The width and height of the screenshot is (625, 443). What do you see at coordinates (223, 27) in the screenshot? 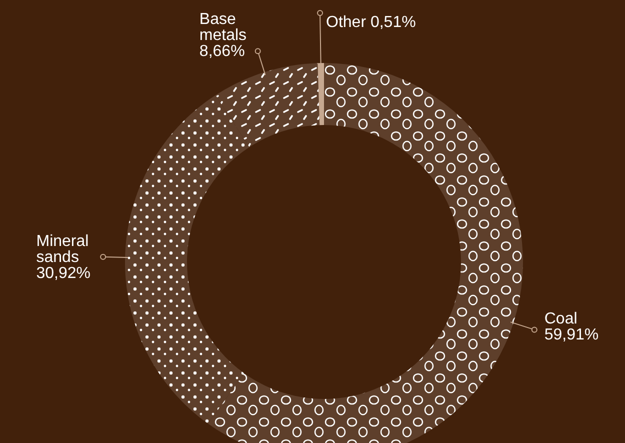
I see `slice-label: Base metals` at bounding box center [223, 27].